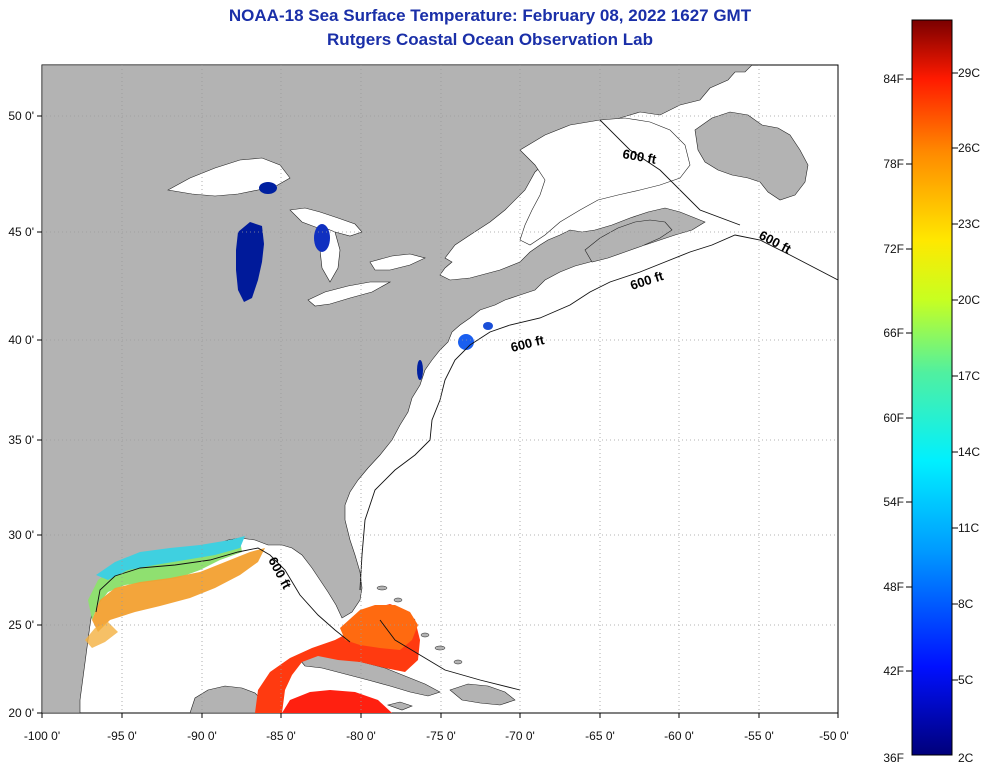  I want to click on y-tick-label: 30 0', so click(21, 535).